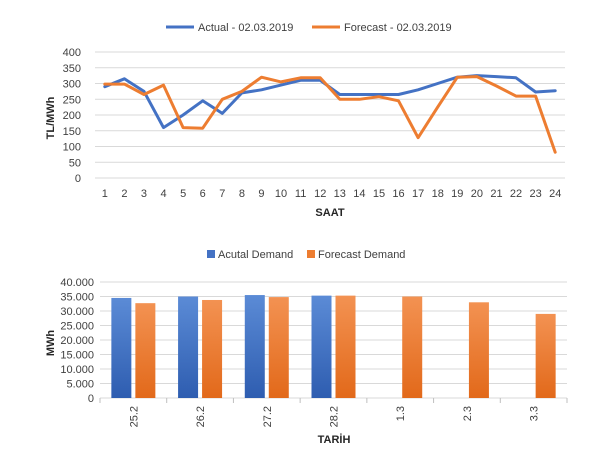 Image resolution: width=602 pixels, height=450 pixels. I want to click on x-tick-label: 3.3, so click(535, 413).